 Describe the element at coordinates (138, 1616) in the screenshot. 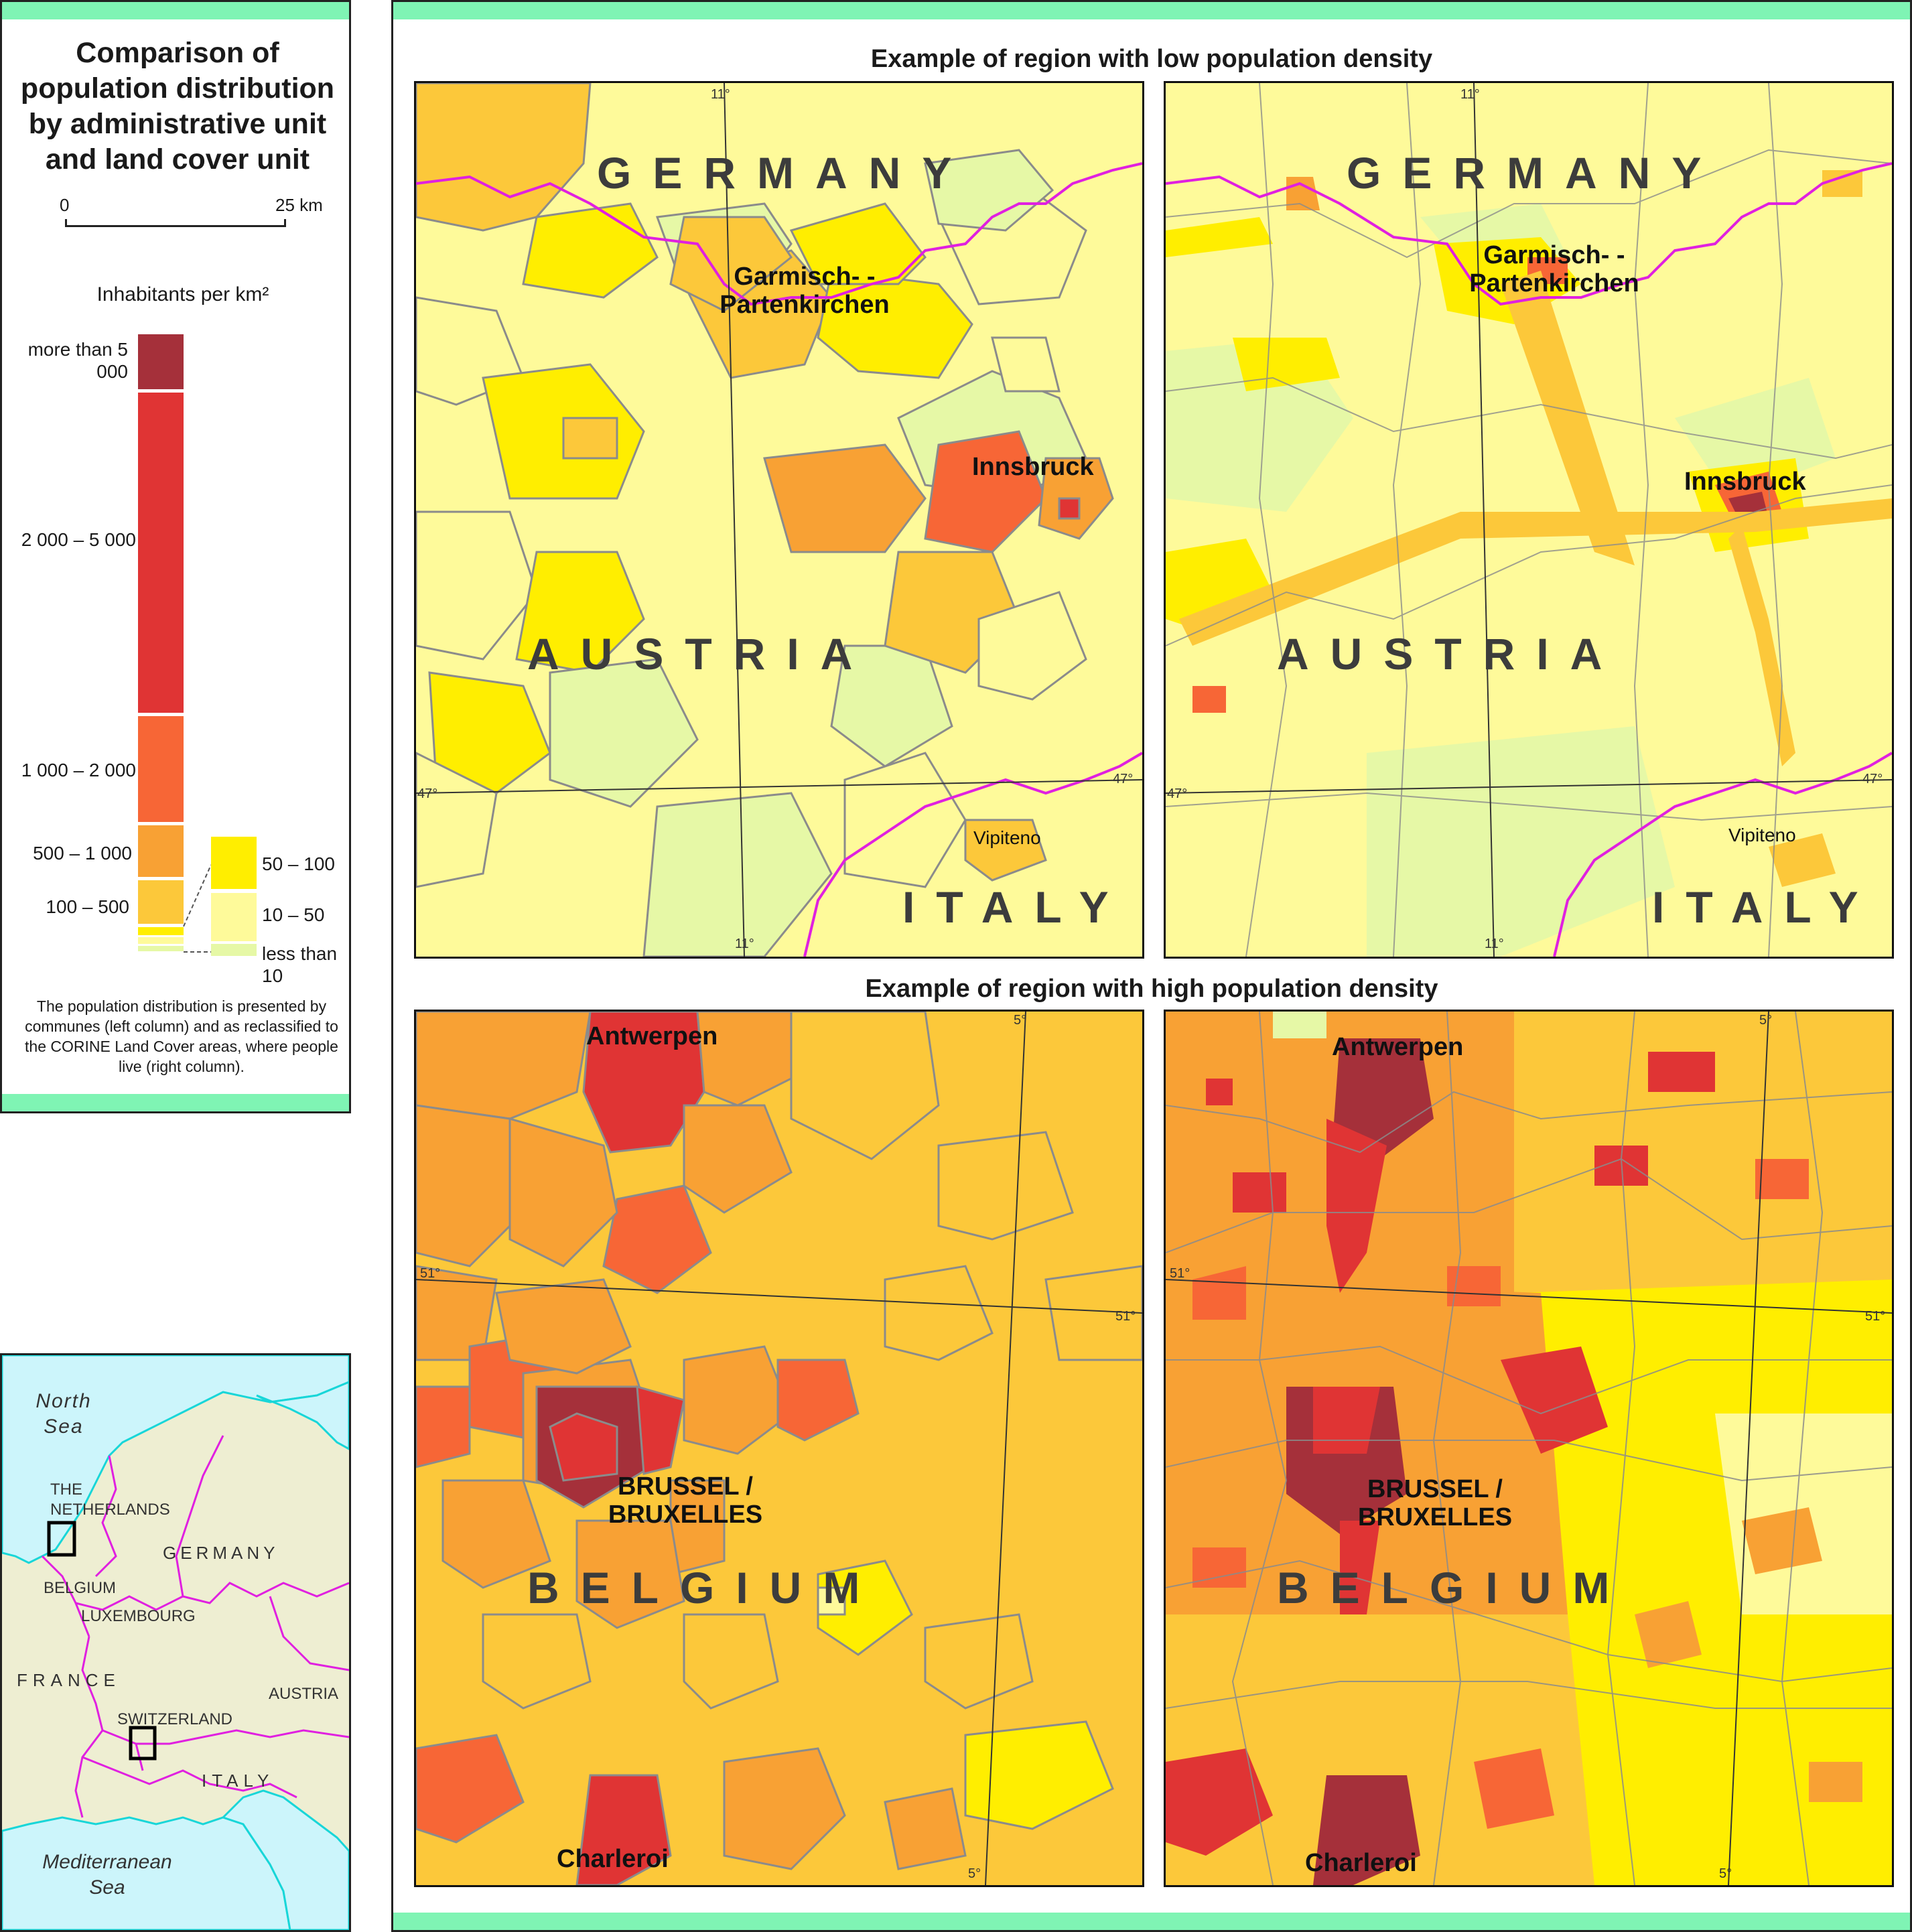

I see `locator-label-luxembourg: LUXEMBOURG` at that location.